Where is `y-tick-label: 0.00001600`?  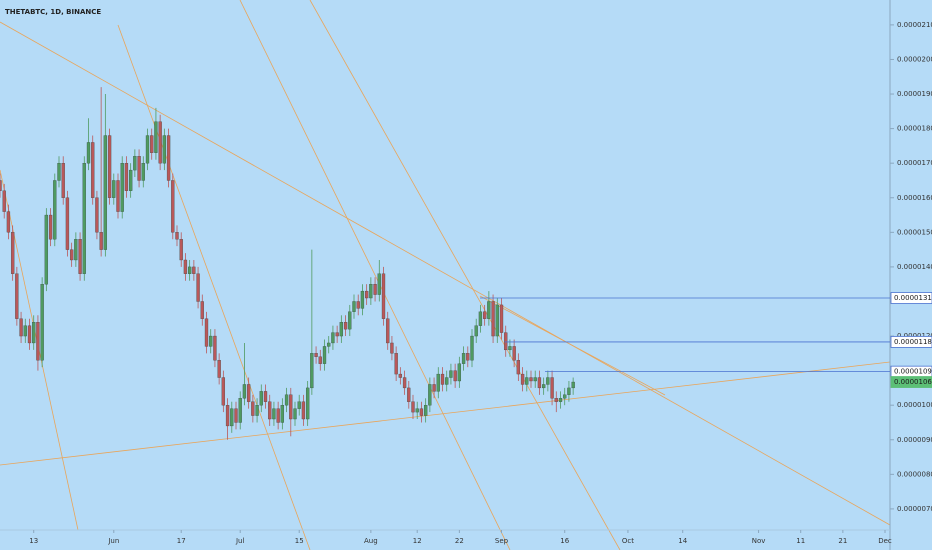
y-tick-label: 0.00001600 is located at coordinates (914, 198).